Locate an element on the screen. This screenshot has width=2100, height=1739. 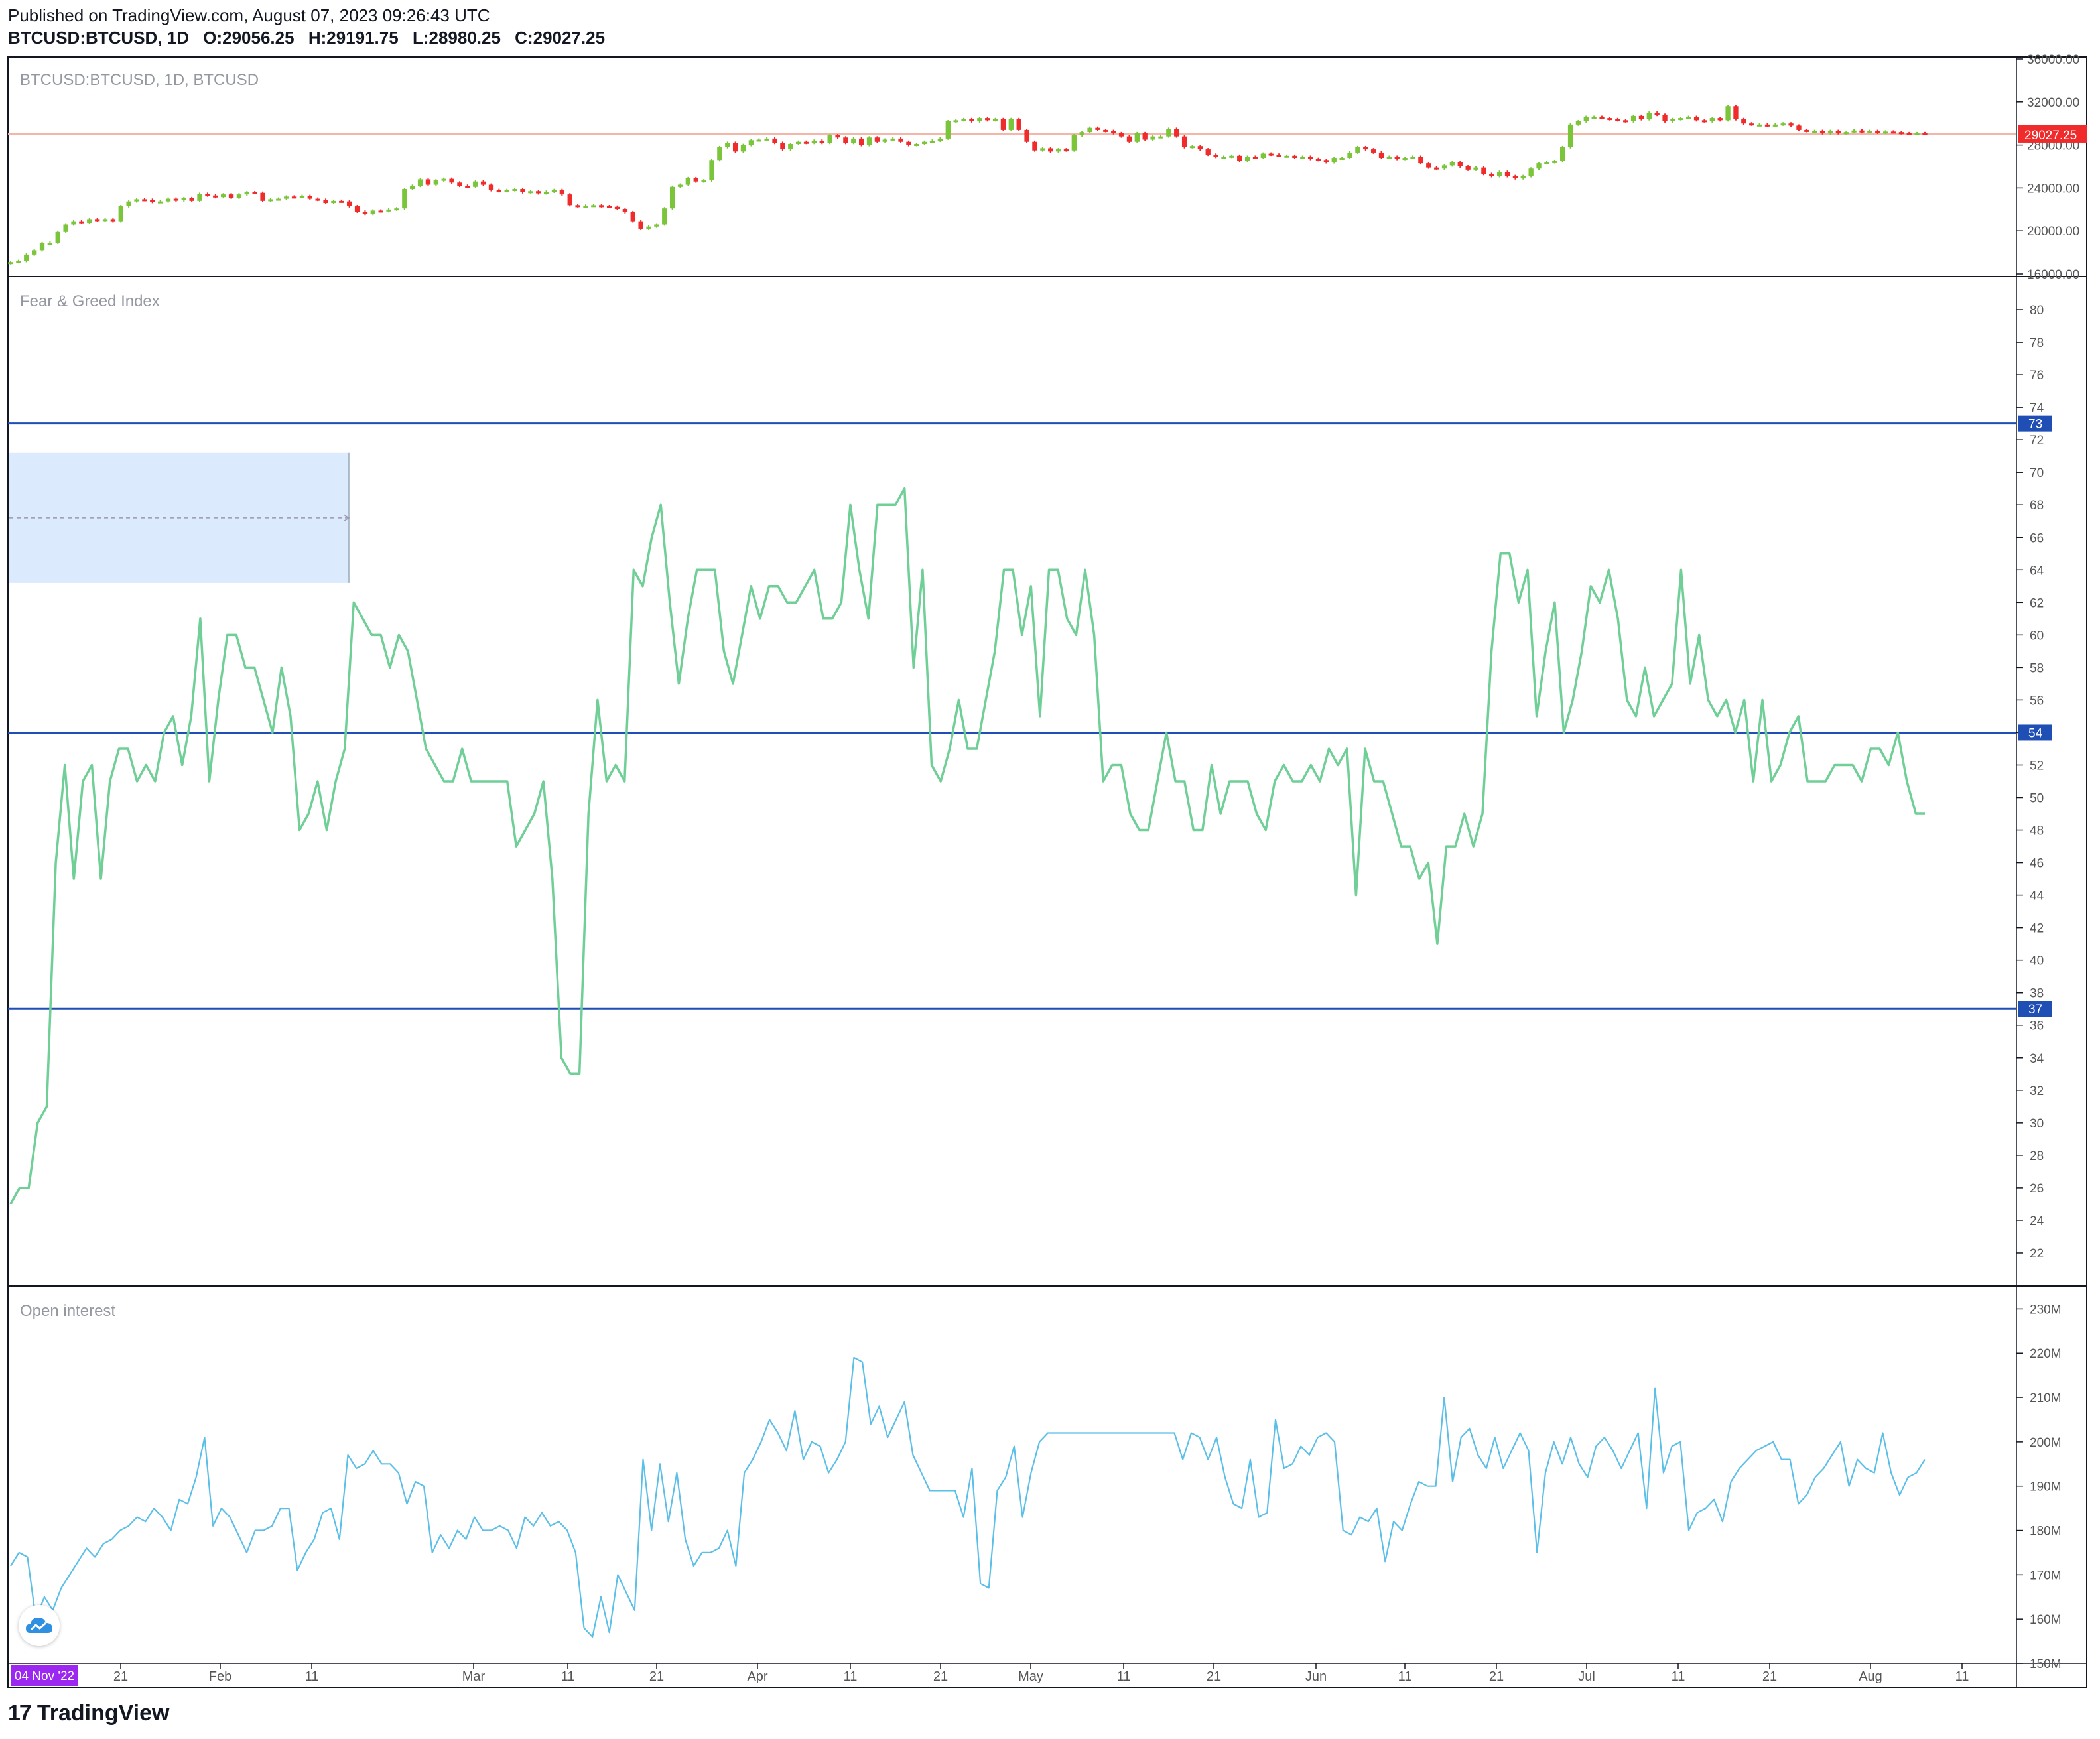
fgi-tick-label: 68 is located at coordinates (2037, 506).